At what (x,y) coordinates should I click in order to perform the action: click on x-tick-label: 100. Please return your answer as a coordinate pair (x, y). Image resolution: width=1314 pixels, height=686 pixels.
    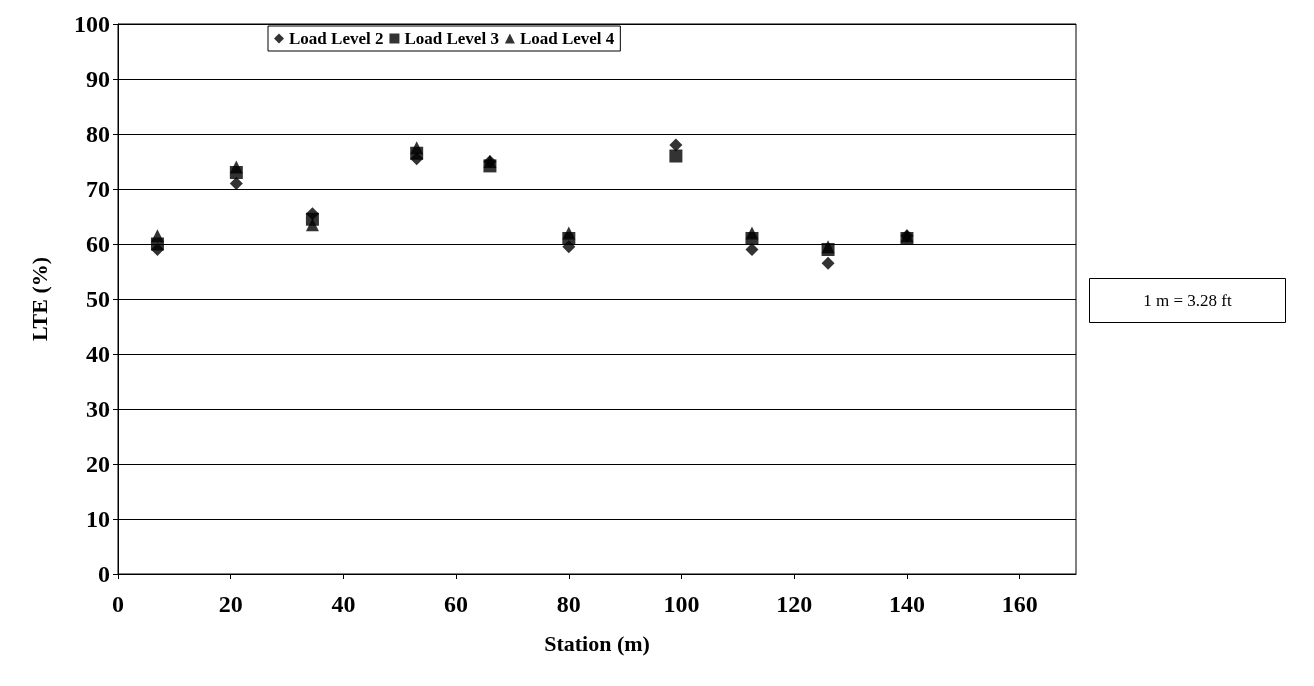
    Looking at the image, I should click on (681, 604).